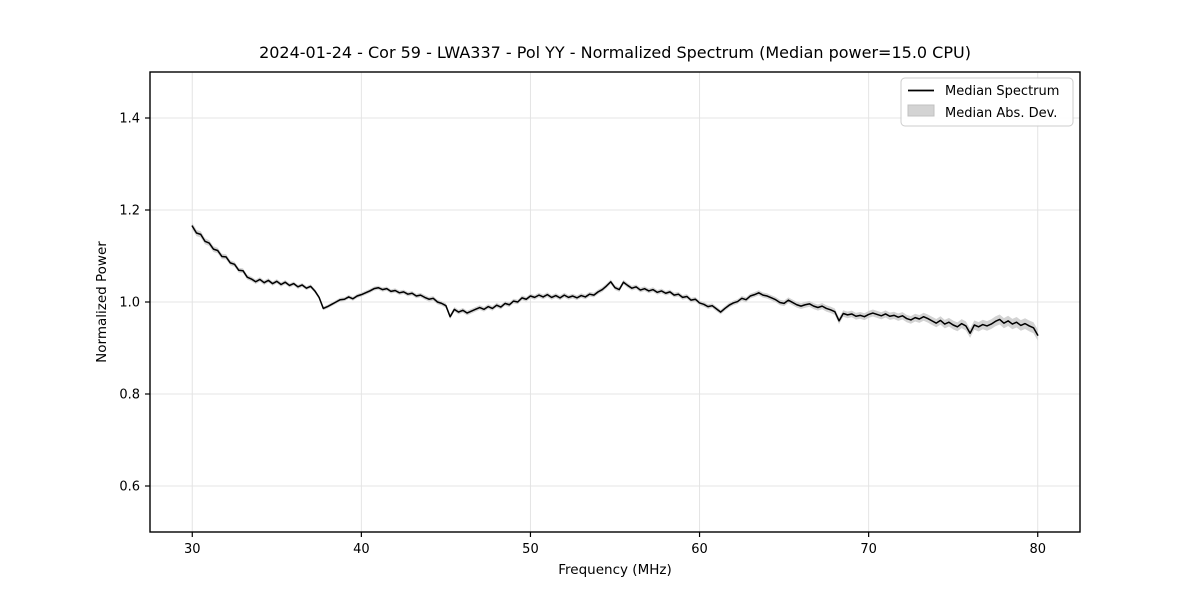  What do you see at coordinates (921, 110) in the screenshot?
I see `legend-patch-sample` at bounding box center [921, 110].